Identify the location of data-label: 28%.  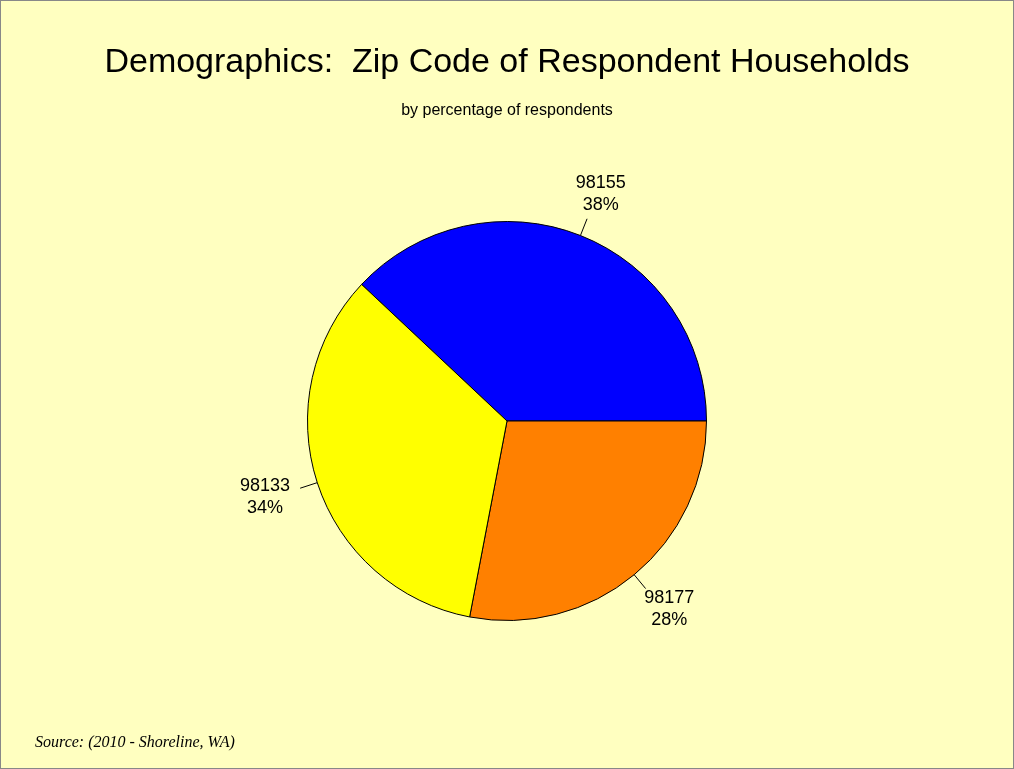
(669, 619).